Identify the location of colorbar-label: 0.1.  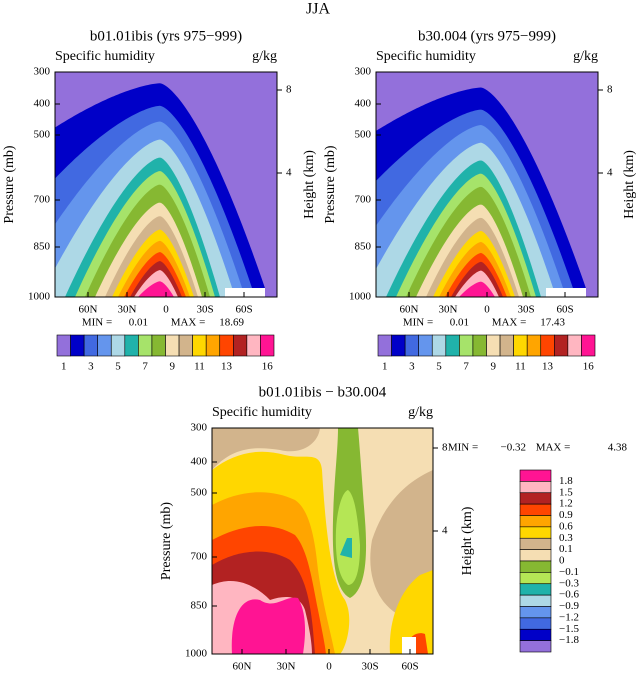
(566, 549).